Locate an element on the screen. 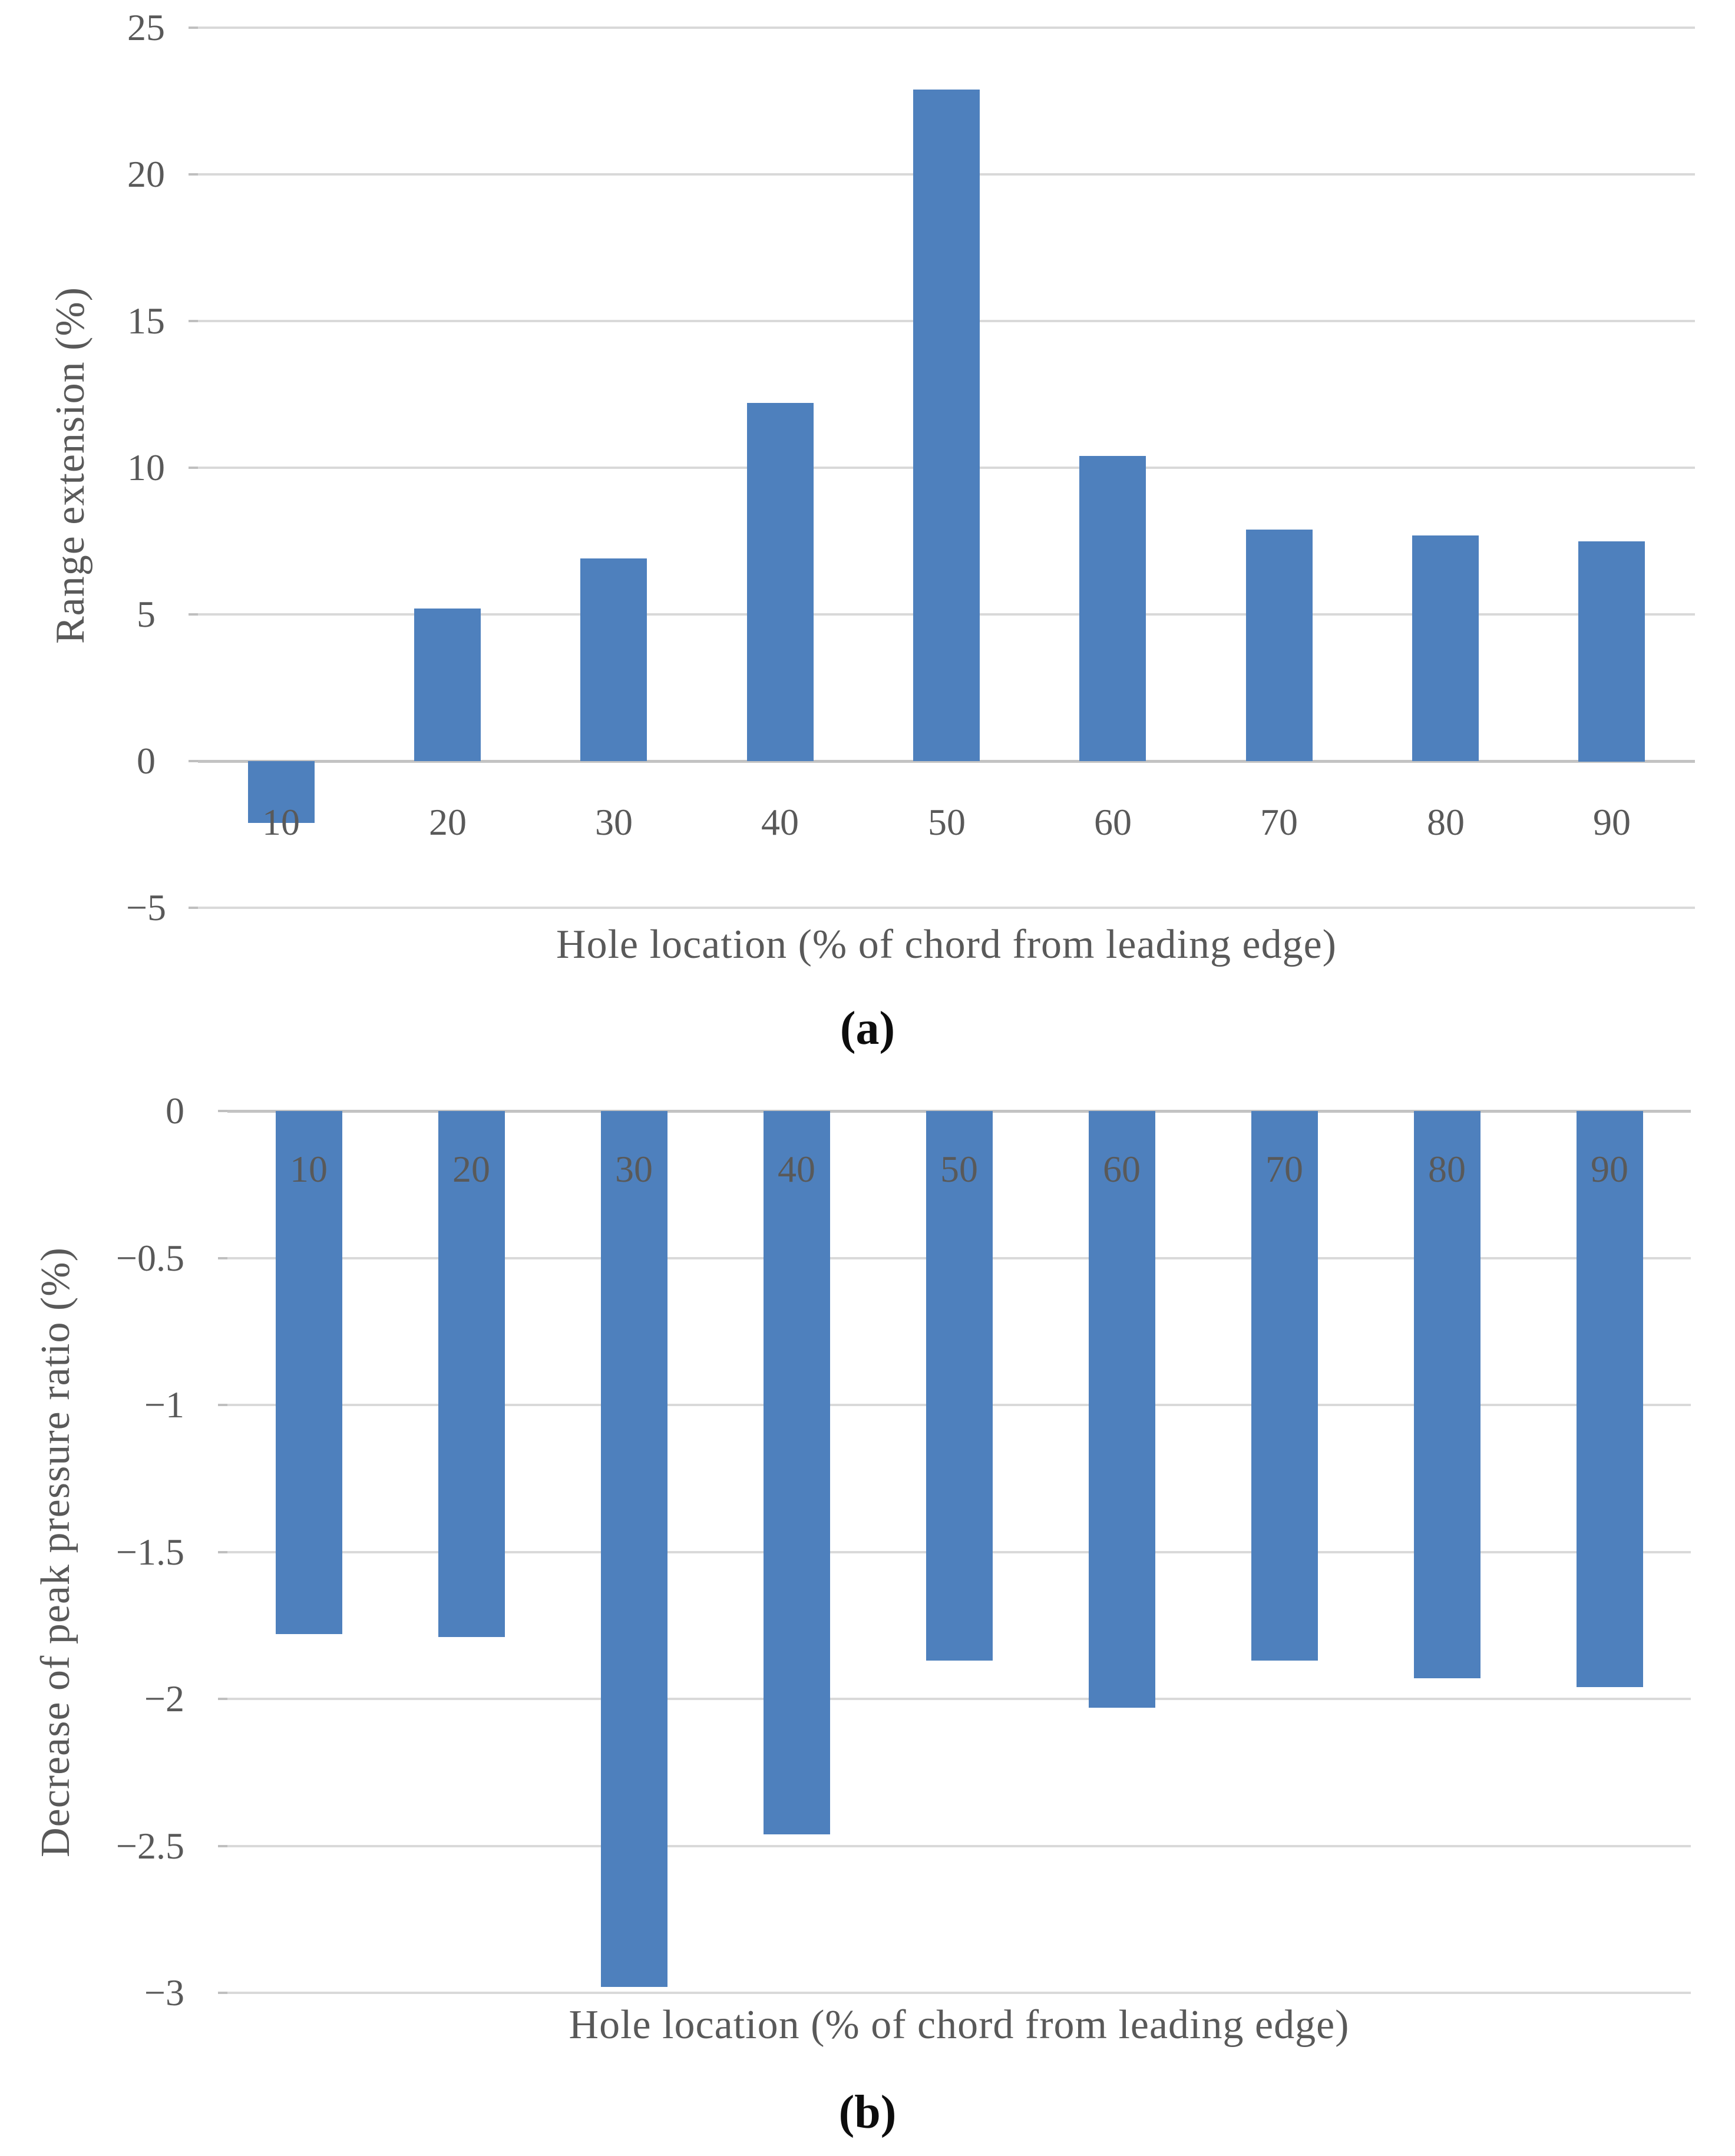 The height and width of the screenshot is (2156, 1735). y-tick-label-−0.5: −0.5 is located at coordinates (149, 1257).